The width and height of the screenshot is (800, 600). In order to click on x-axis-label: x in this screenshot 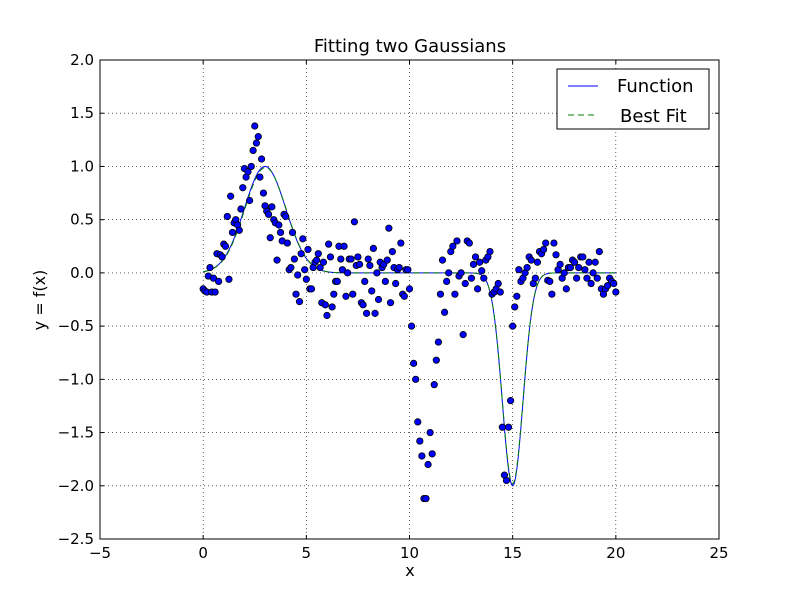, I will do `click(409, 570)`.